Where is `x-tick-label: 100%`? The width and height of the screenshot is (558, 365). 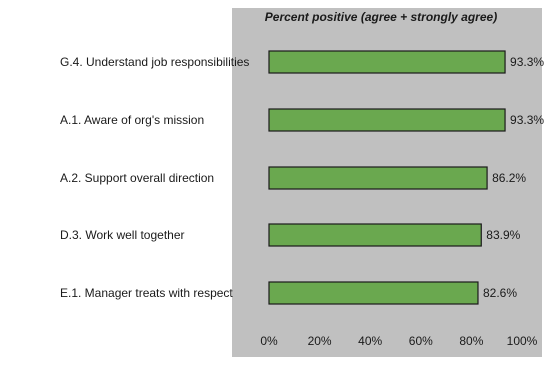
x-tick-label: 100% is located at coordinates (522, 341).